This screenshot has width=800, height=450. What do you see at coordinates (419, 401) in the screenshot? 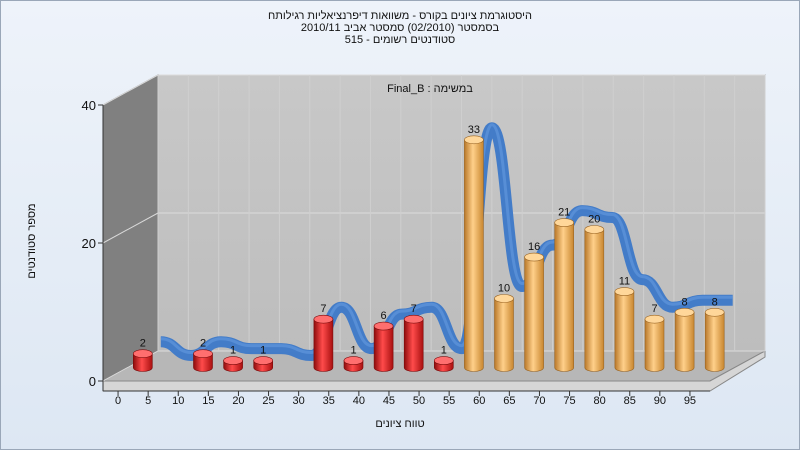
I see `x-tick-label: 50` at bounding box center [419, 401].